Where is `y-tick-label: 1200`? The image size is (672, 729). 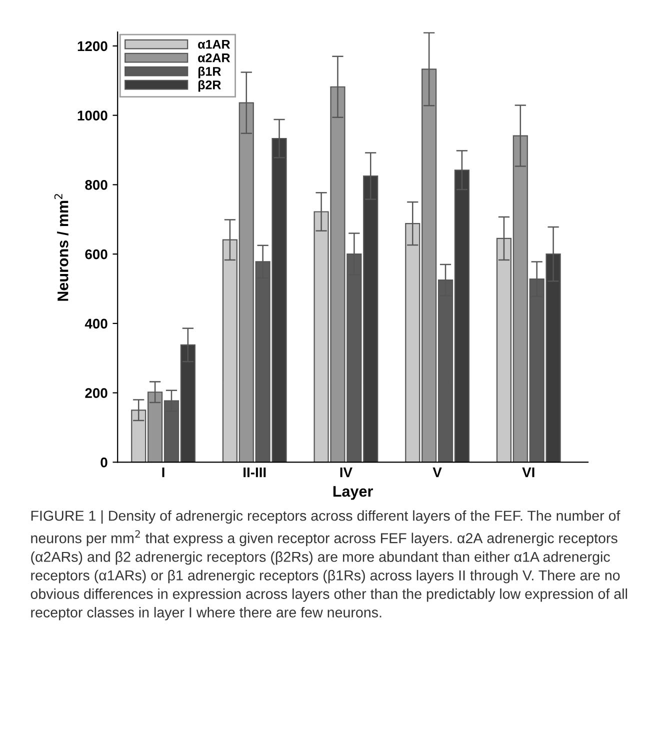
y-tick-label: 1200 is located at coordinates (93, 46).